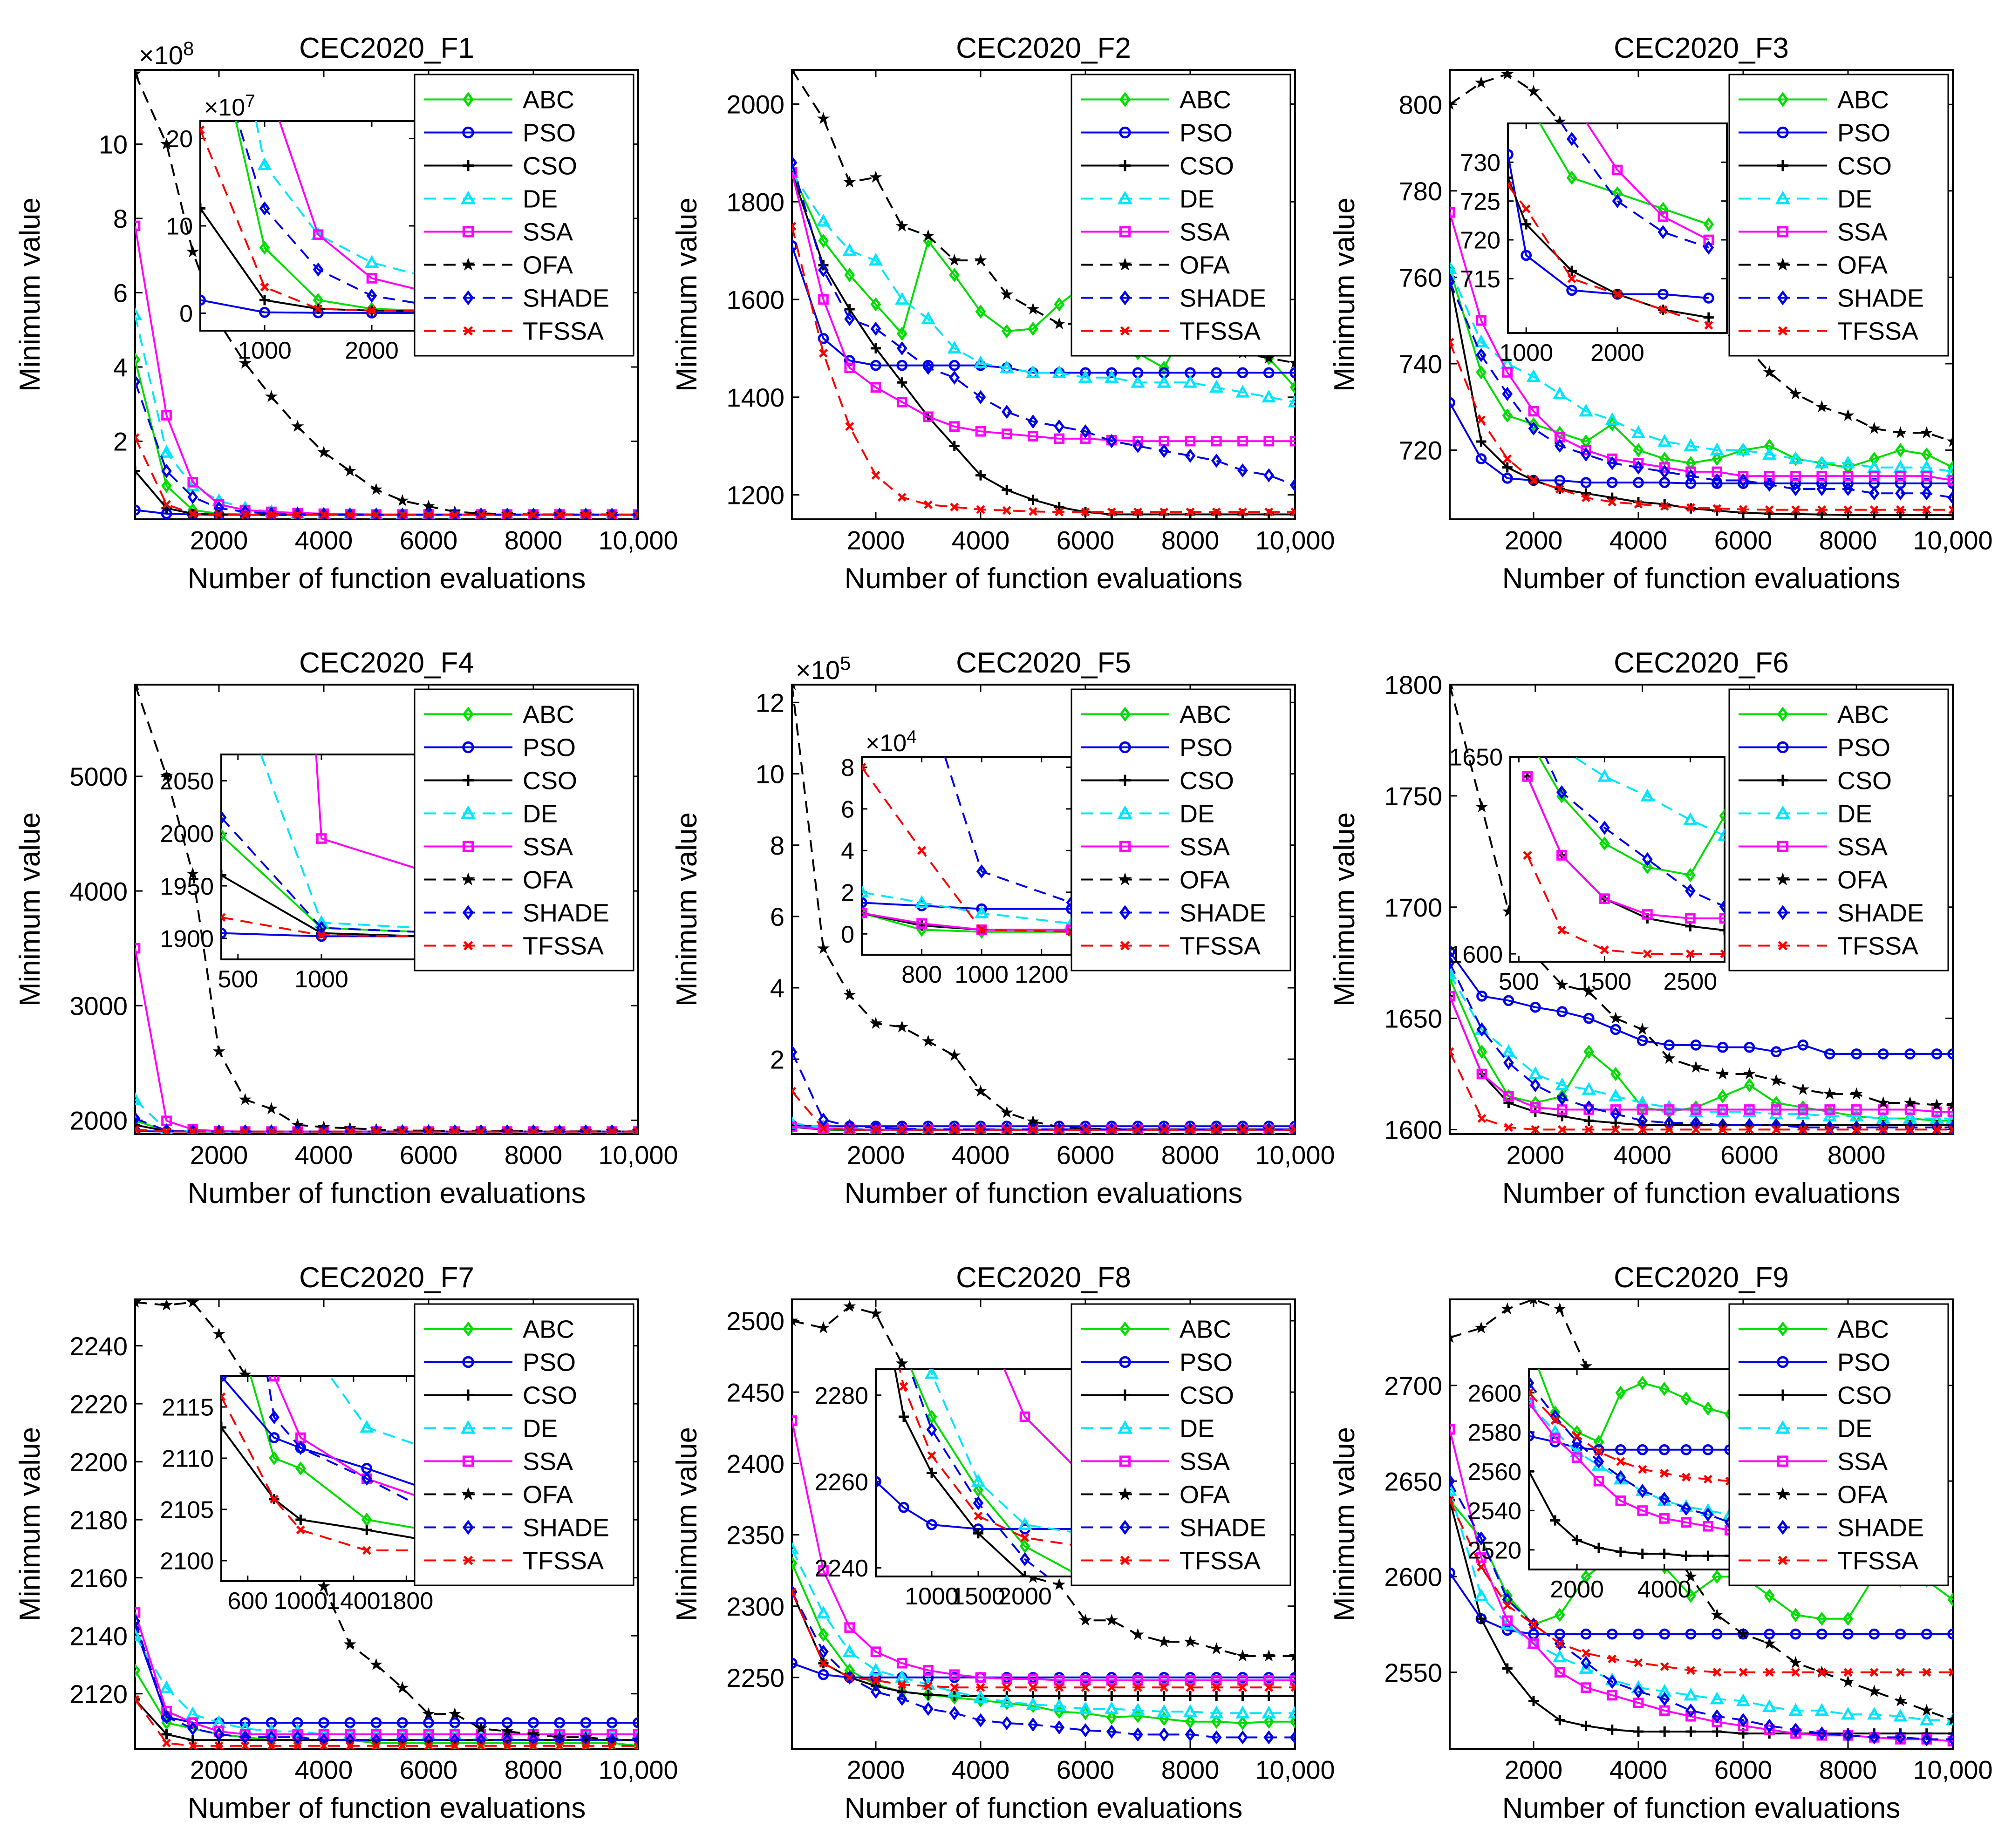 The height and width of the screenshot is (1848, 2005). What do you see at coordinates (1605, 981) in the screenshot?
I see `x-tick-label: 1500` at bounding box center [1605, 981].